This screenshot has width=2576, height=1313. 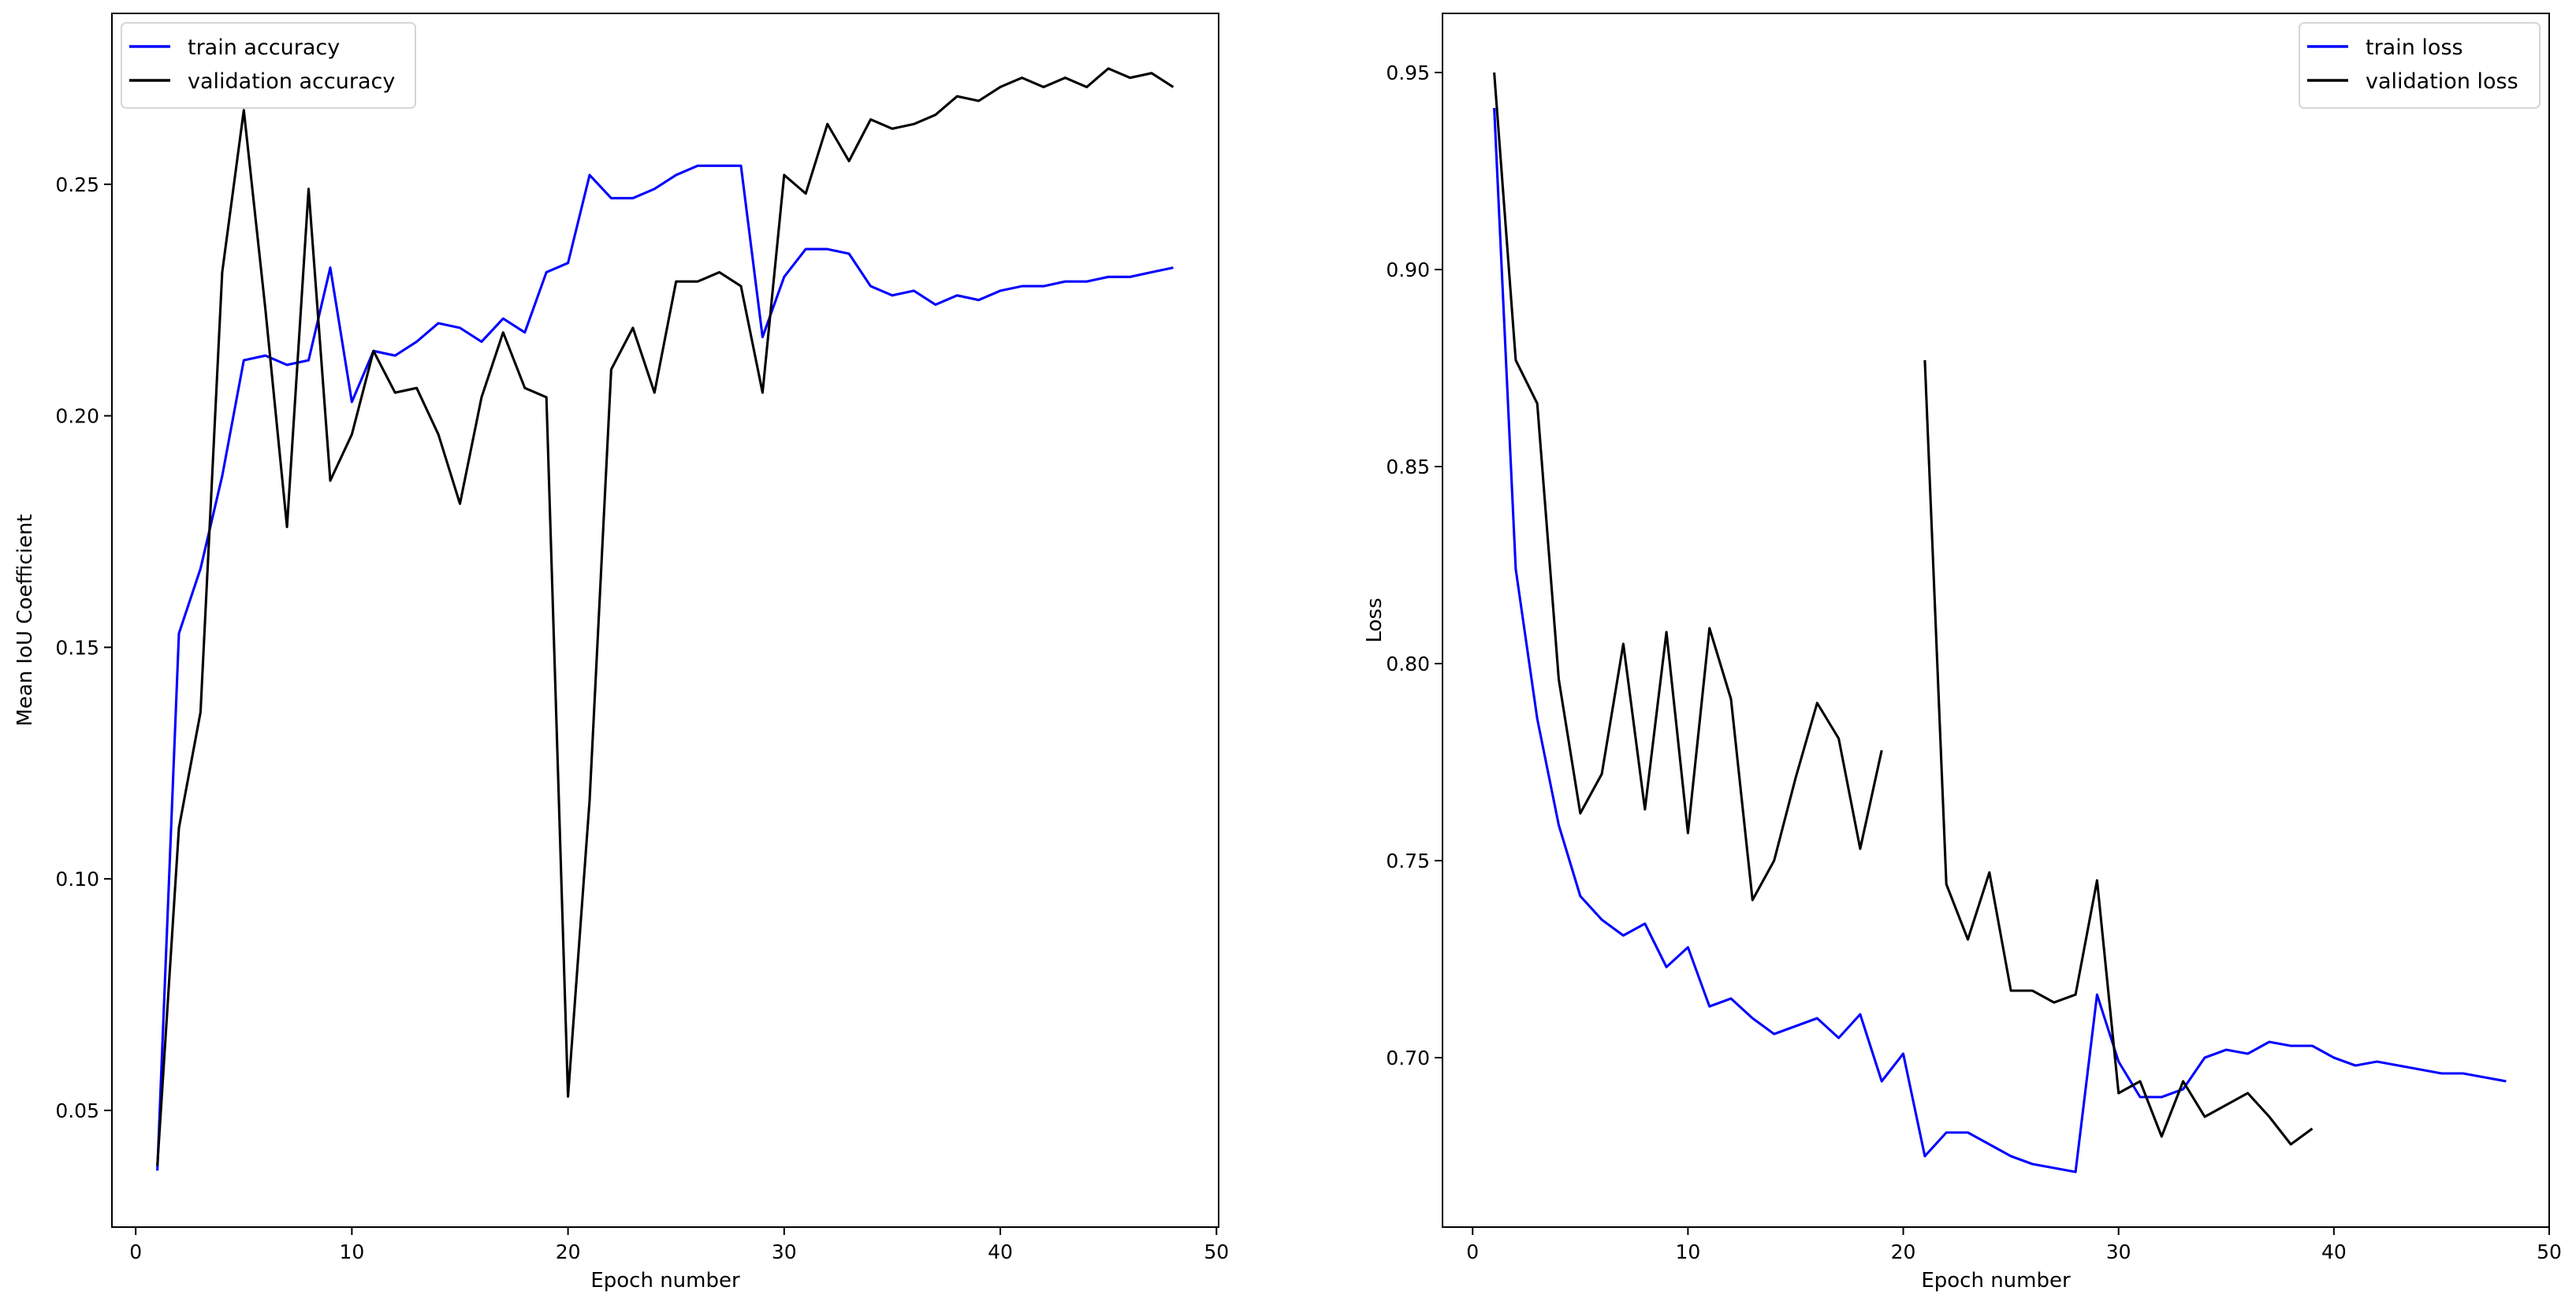 I want to click on y-tick-label: 0.90, so click(x=1408, y=270).